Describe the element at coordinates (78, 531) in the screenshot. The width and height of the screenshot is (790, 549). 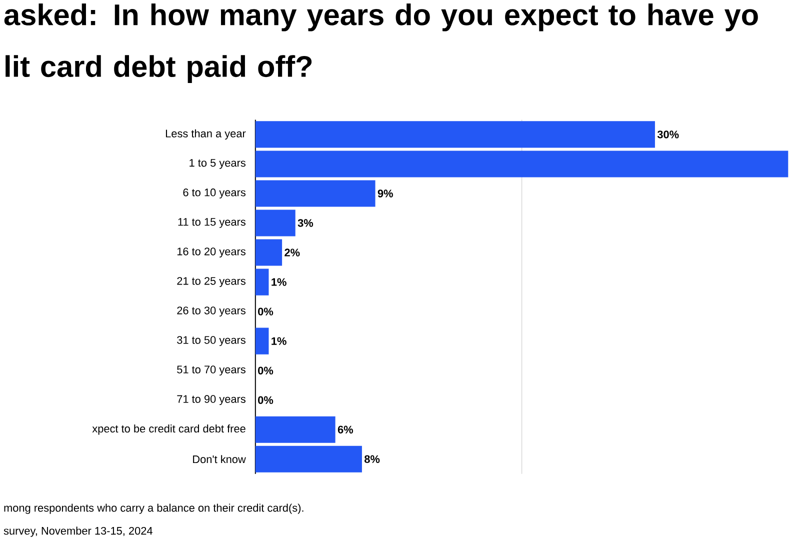
I see `text: survey, November 13-15, 2024` at that location.